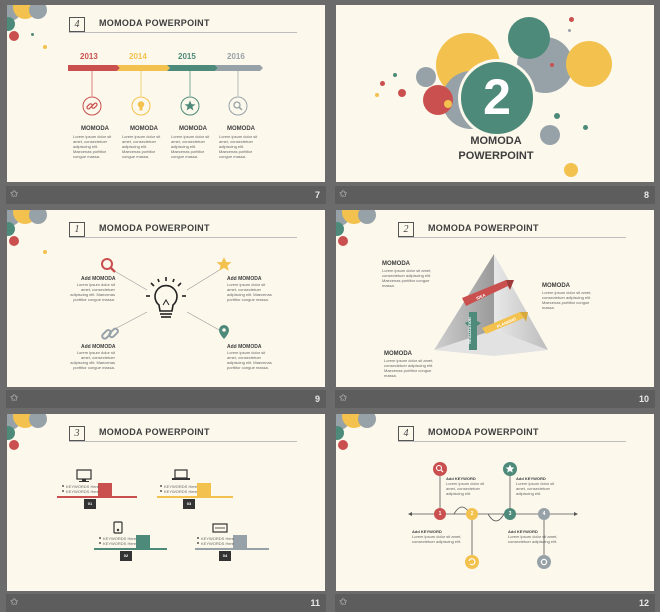 Image resolution: width=660 pixels, height=612 pixels. What do you see at coordinates (239, 68) in the screenshot?
I see `timeline-arrow-2016` at bounding box center [239, 68].